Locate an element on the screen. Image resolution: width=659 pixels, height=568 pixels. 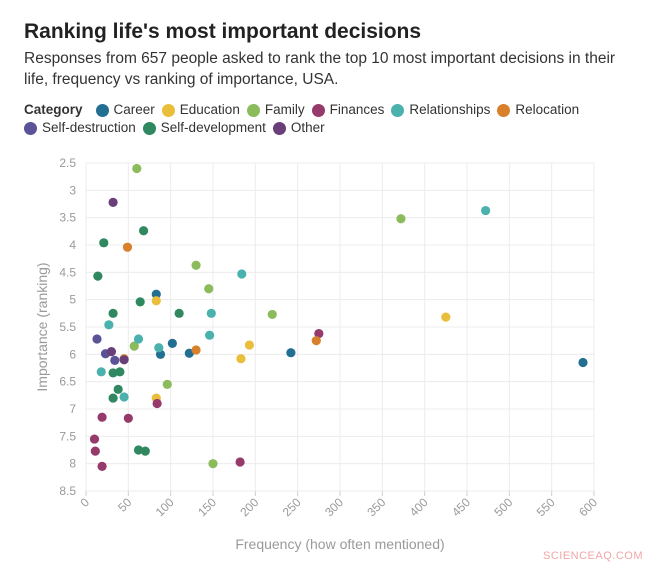
x-tick-label: 600 is located at coordinates (588, 507).